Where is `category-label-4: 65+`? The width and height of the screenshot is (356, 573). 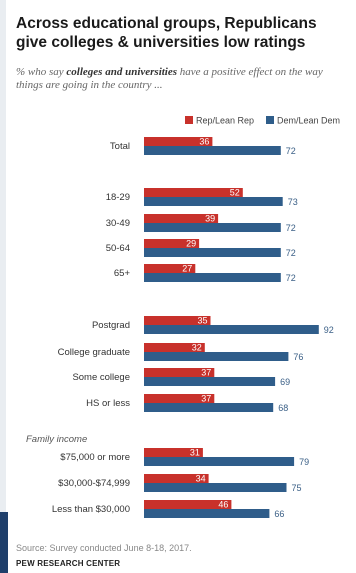
category-label-4: 65+ is located at coordinates (122, 273).